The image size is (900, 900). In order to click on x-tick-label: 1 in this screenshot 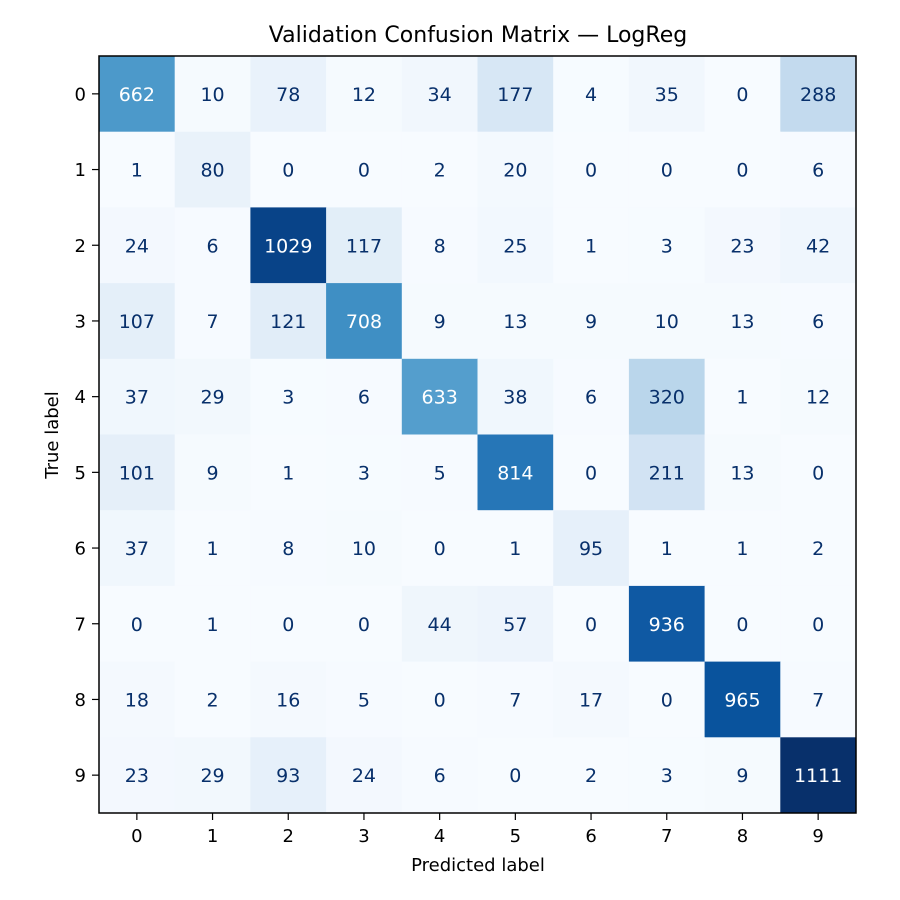, I will do `click(212, 836)`.